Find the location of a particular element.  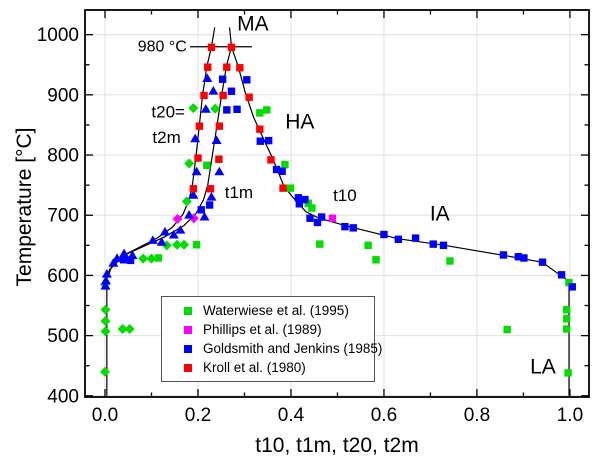

phillips-swatch-icon is located at coordinates (188, 329).